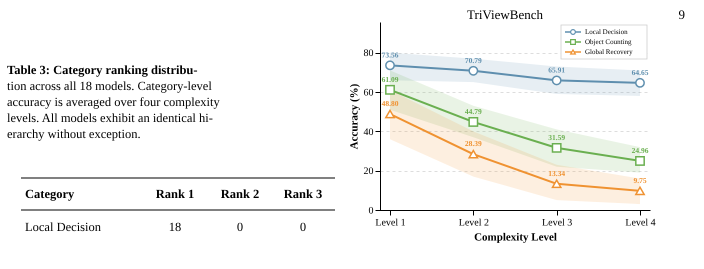 This screenshot has width=704, height=269. I want to click on text: Category, so click(50, 194).